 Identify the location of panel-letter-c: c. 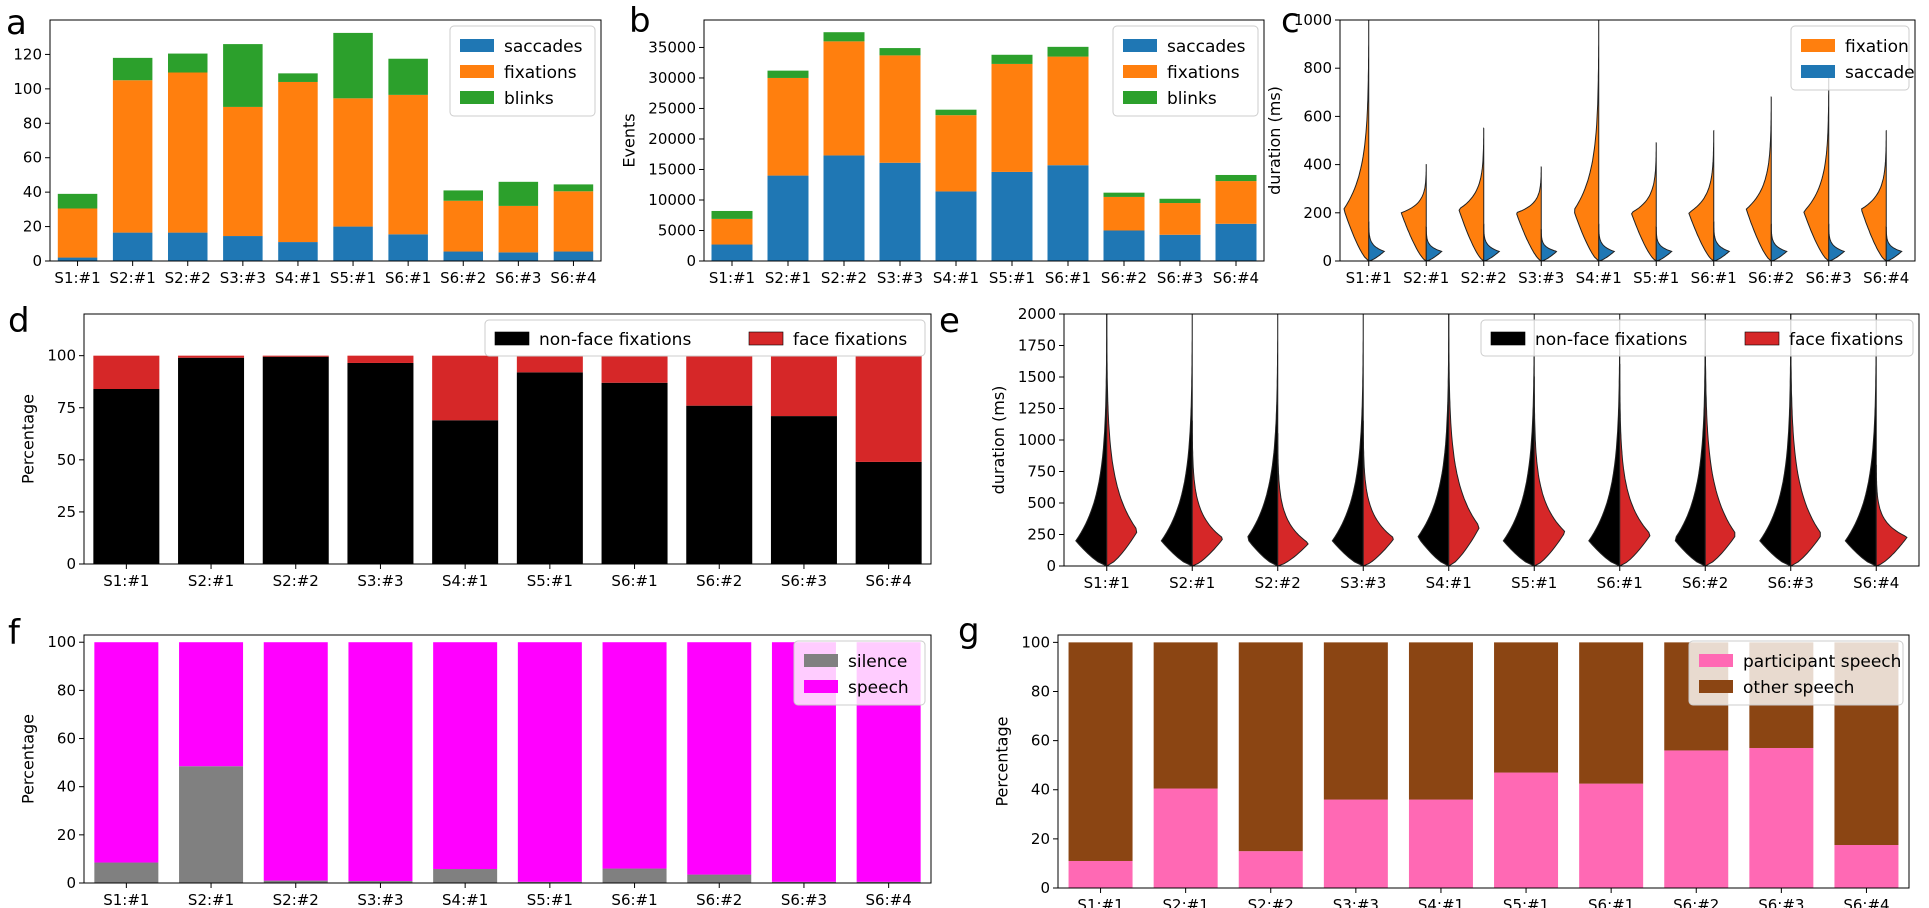
(1290, 21).